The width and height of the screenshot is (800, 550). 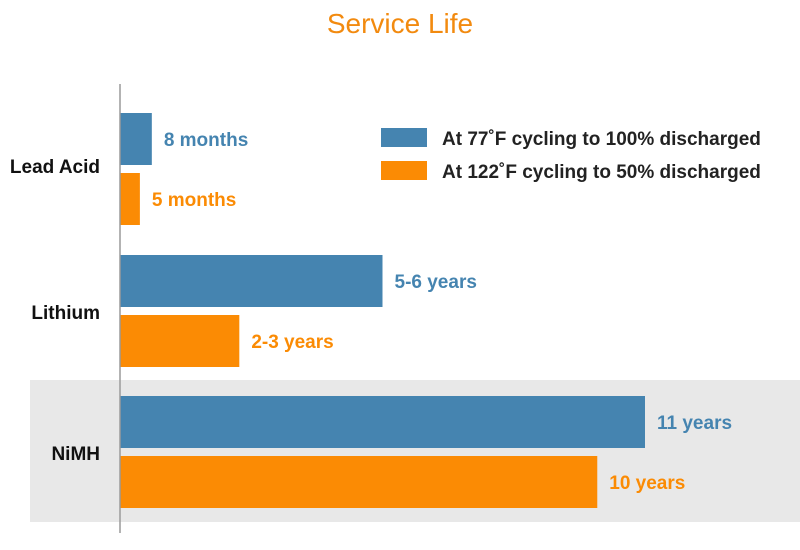 What do you see at coordinates (206, 140) in the screenshot?
I see `bar-value-label-lead-acid-series-1: 8 months` at bounding box center [206, 140].